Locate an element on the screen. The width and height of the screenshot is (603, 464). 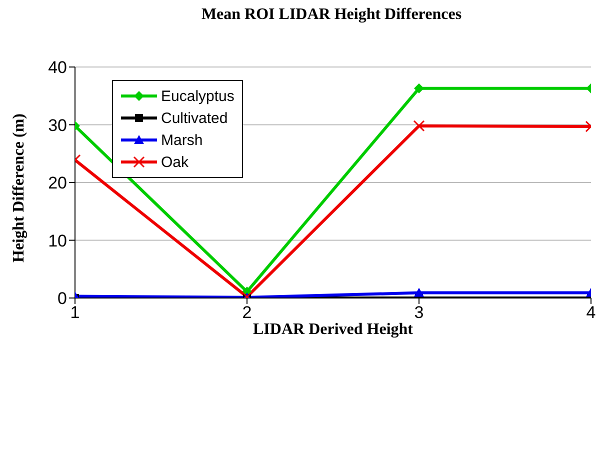
y-tick-label: 0 is located at coordinates (62, 298).